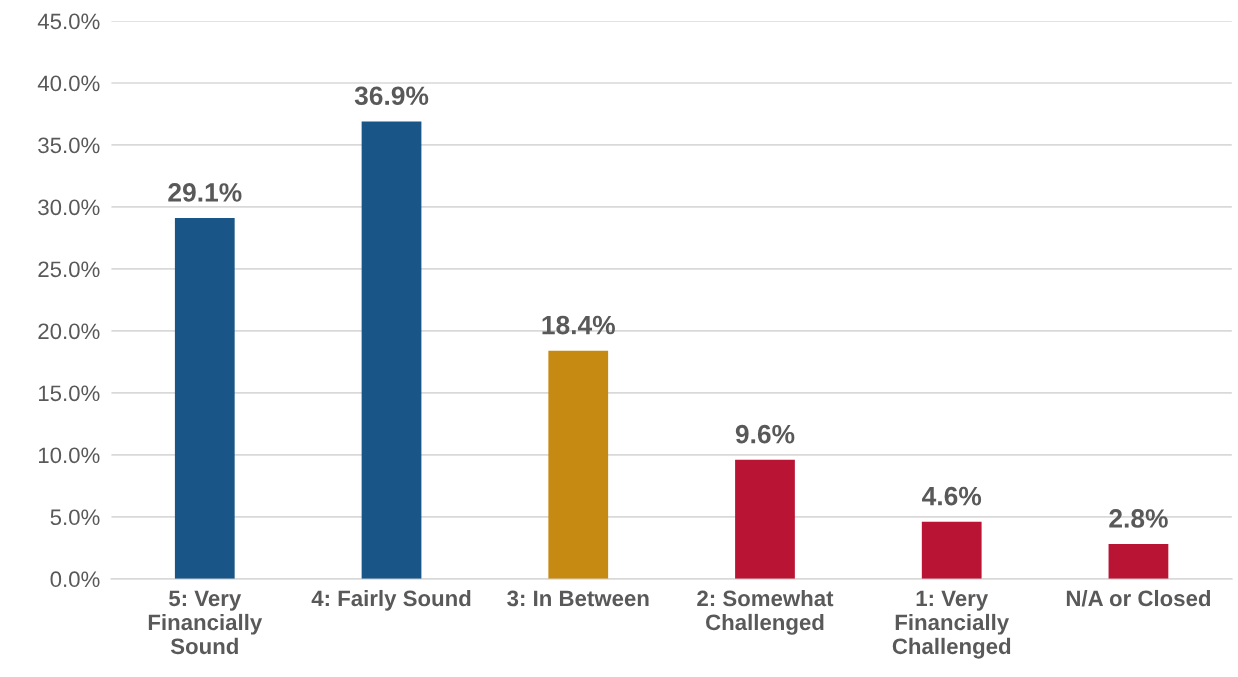  Describe the element at coordinates (69, 207) in the screenshot. I see `y-tick-label: 30.0%` at that location.